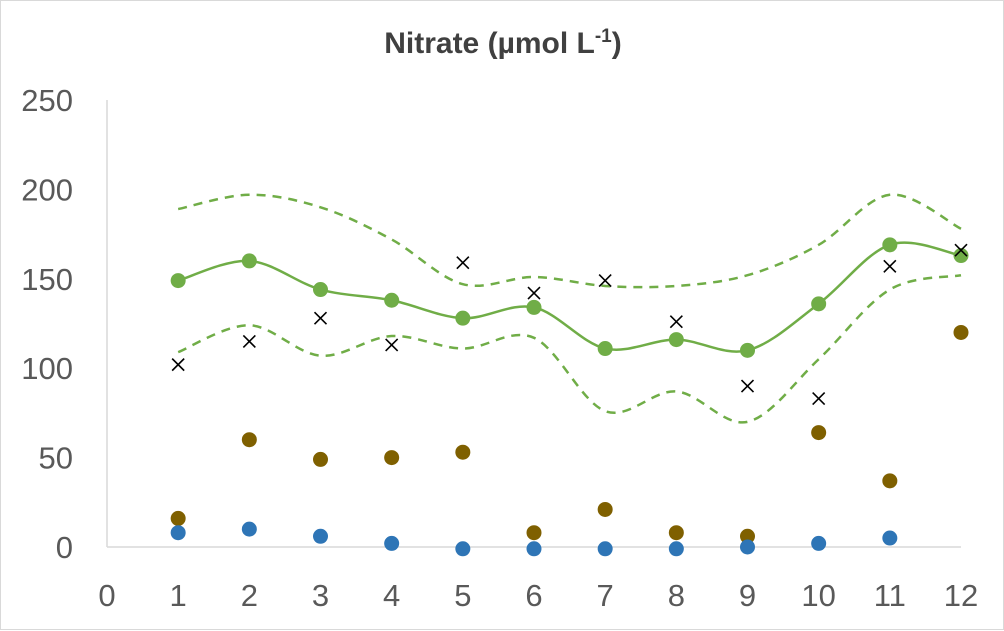 Image resolution: width=1004 pixels, height=631 pixels. I want to click on x-tick-label-12: 12, so click(961, 595).